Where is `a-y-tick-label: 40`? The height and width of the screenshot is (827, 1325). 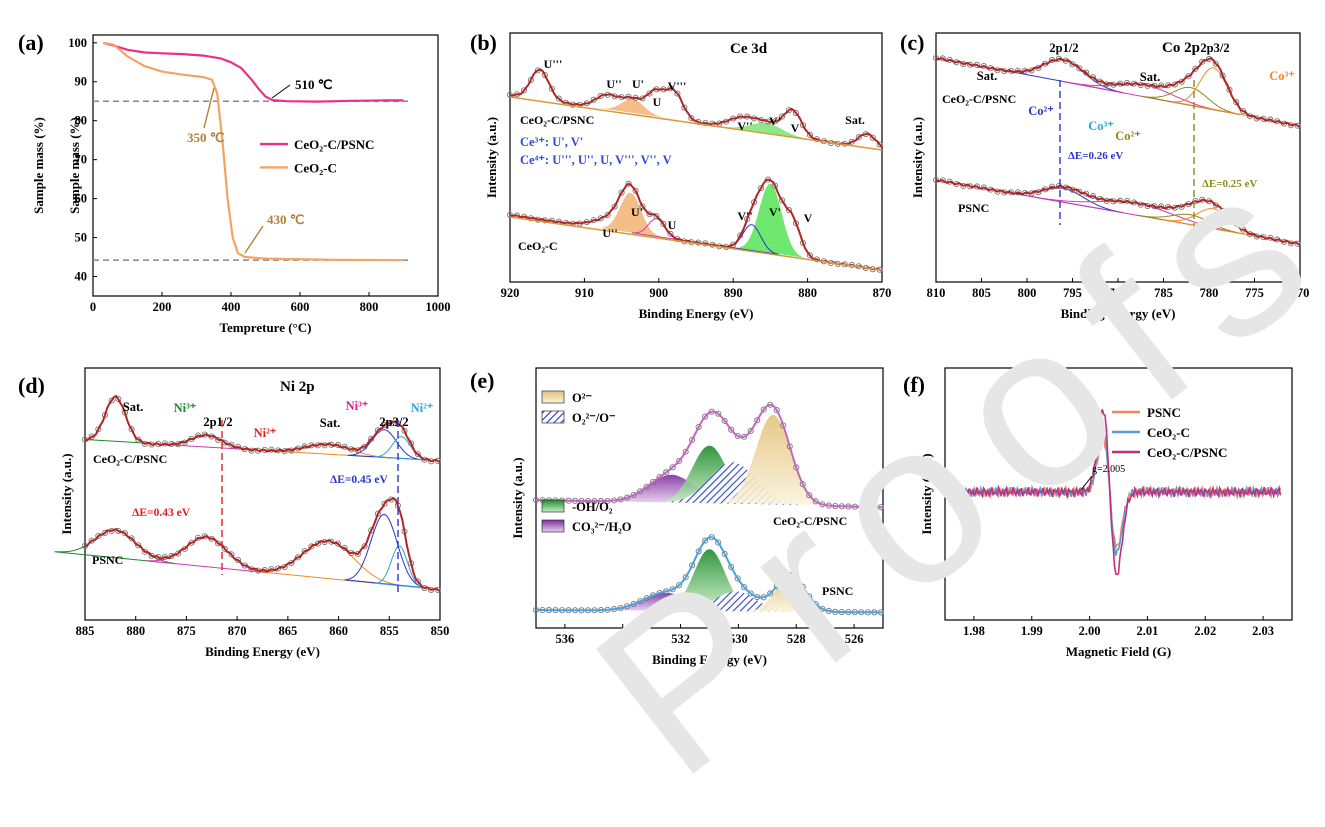
a-y-tick-label: 40 is located at coordinates (81, 277).